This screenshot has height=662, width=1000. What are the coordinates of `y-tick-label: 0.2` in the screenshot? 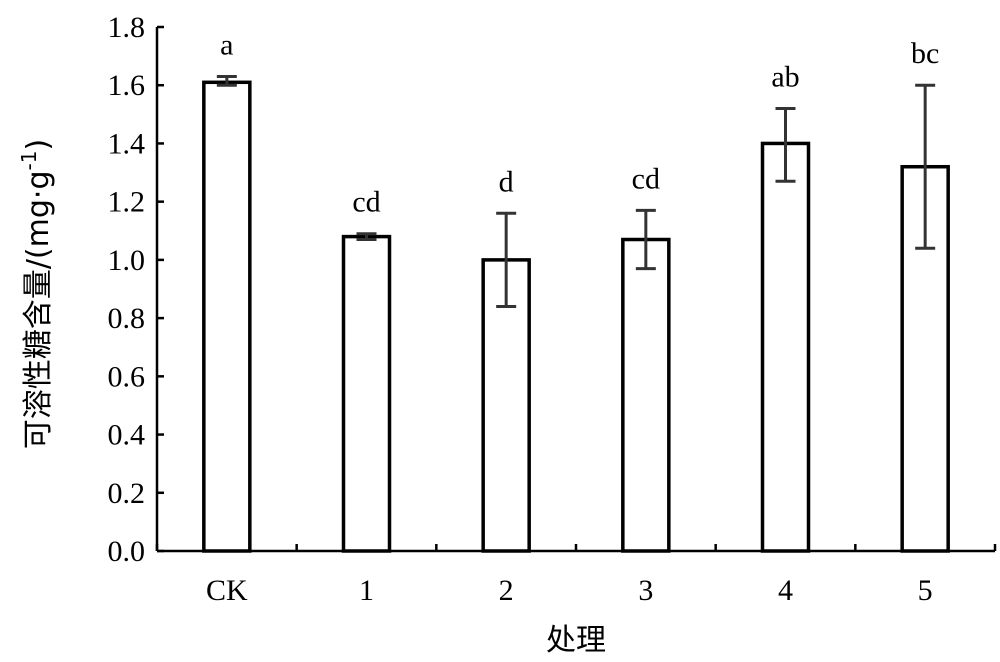 It's located at (127, 493).